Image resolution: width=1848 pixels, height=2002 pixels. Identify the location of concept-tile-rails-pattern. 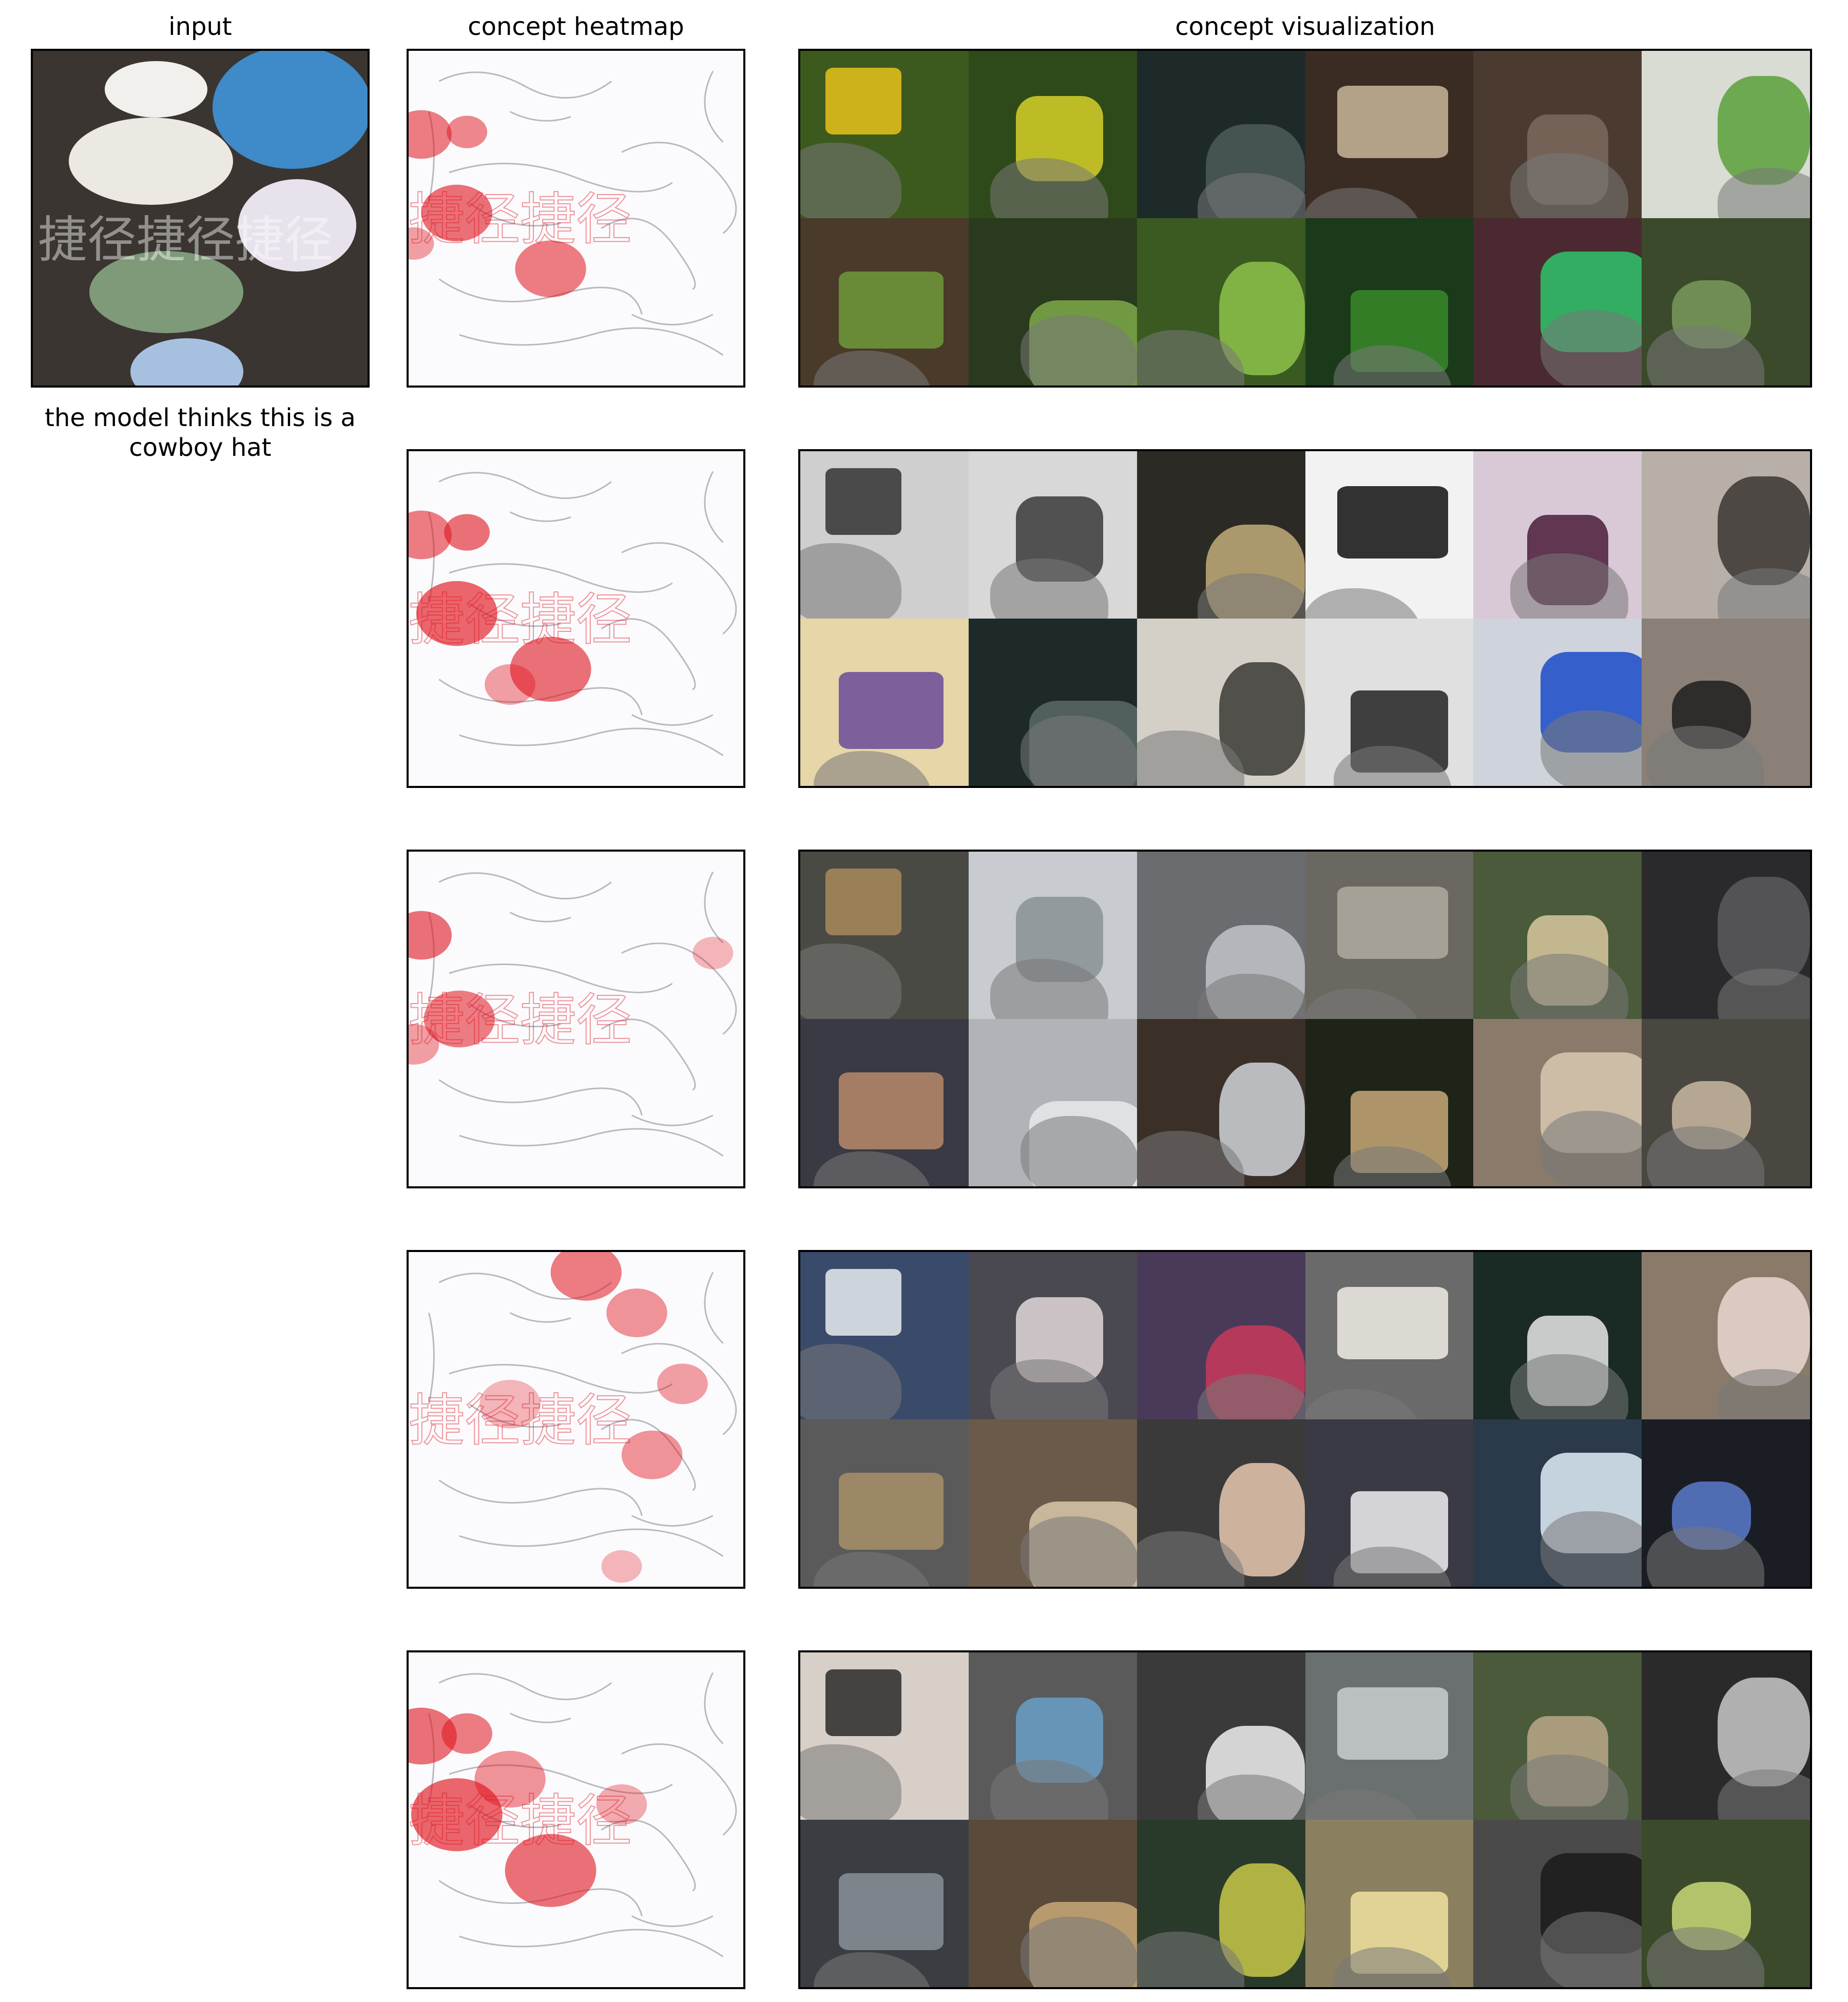
(1221, 1736).